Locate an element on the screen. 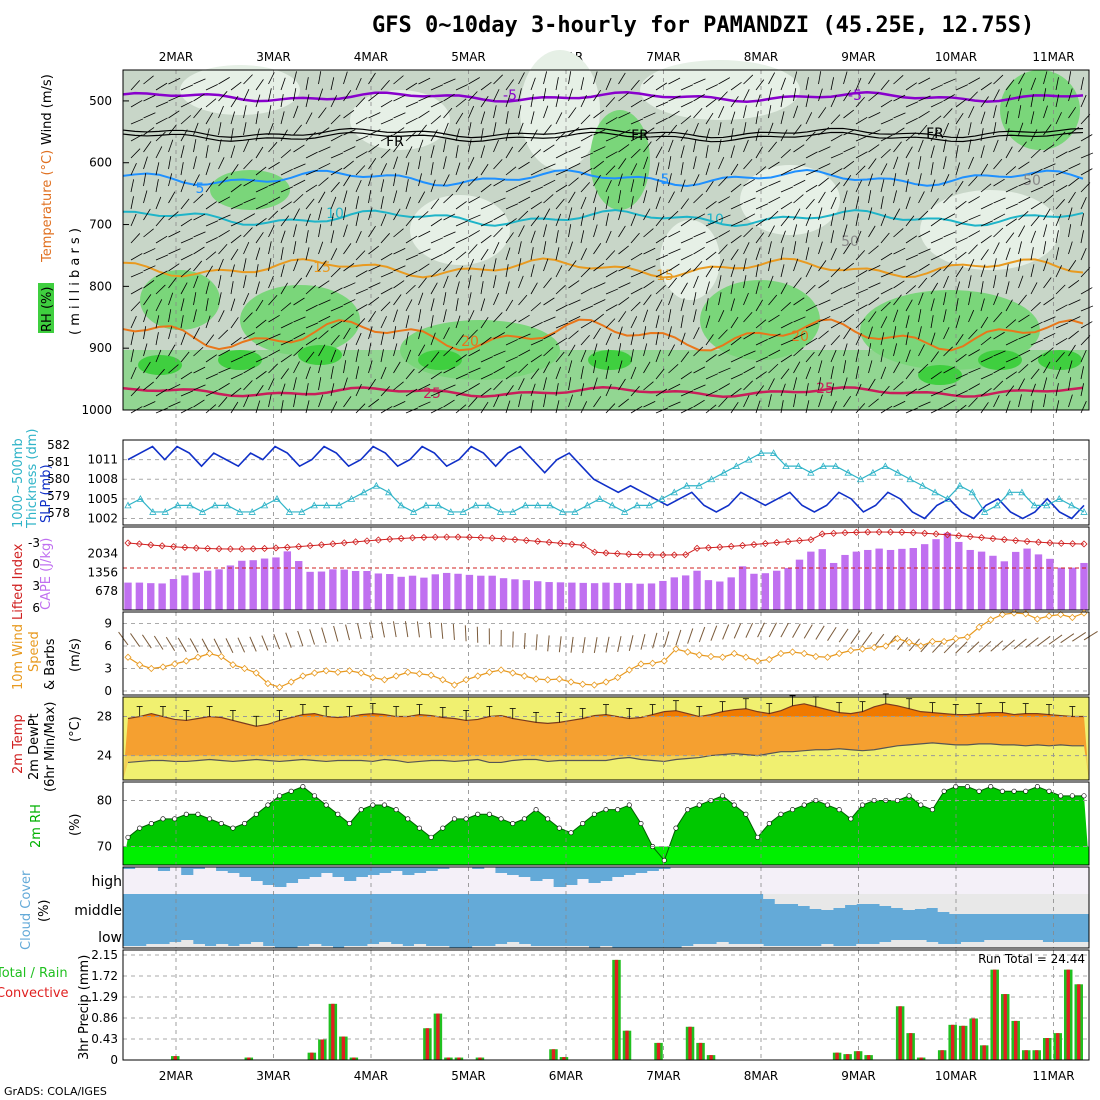 The image size is (1100, 1100). precip-conv-bar is located at coordinates (837, 1056).